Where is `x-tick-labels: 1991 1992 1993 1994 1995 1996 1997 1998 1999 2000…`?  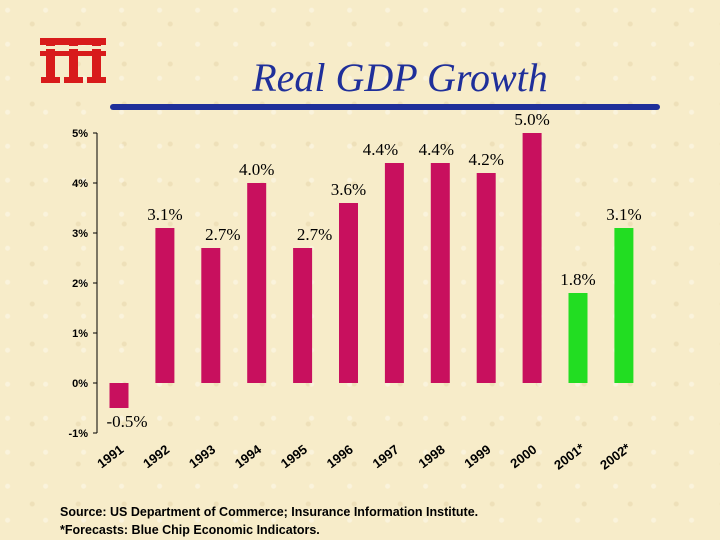
x-tick-labels: 1991 1992 1993 1994 1995 1996 1997 1998 1999 2000… is located at coordinates (364, 456).